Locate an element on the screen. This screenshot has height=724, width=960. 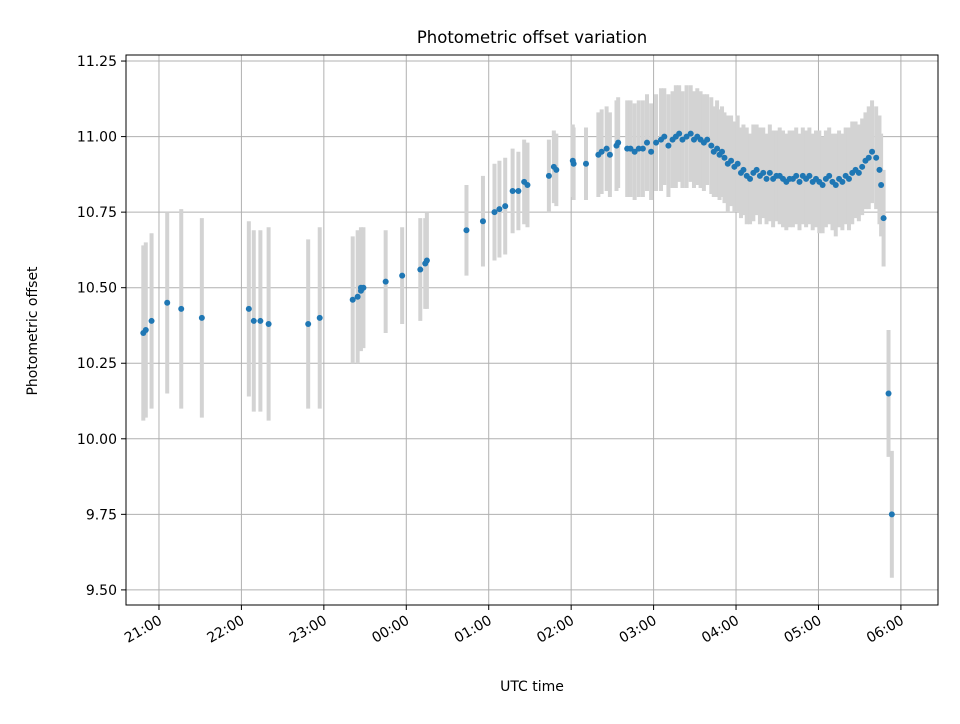
y-tick-label: 11.00 is located at coordinates (97, 138).